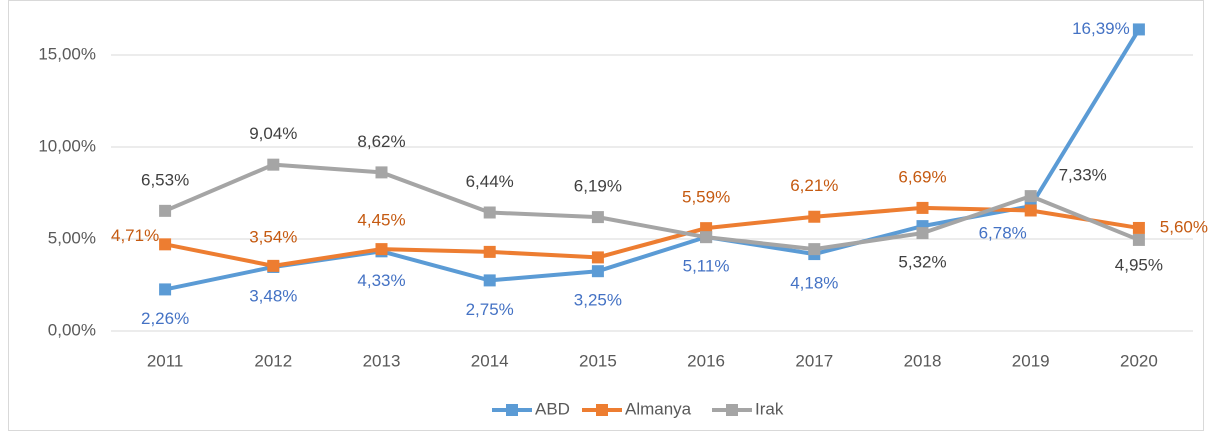 This screenshot has height=437, width=1210. Describe the element at coordinates (135, 235) in the screenshot. I see `data-label: 4,71%` at that location.